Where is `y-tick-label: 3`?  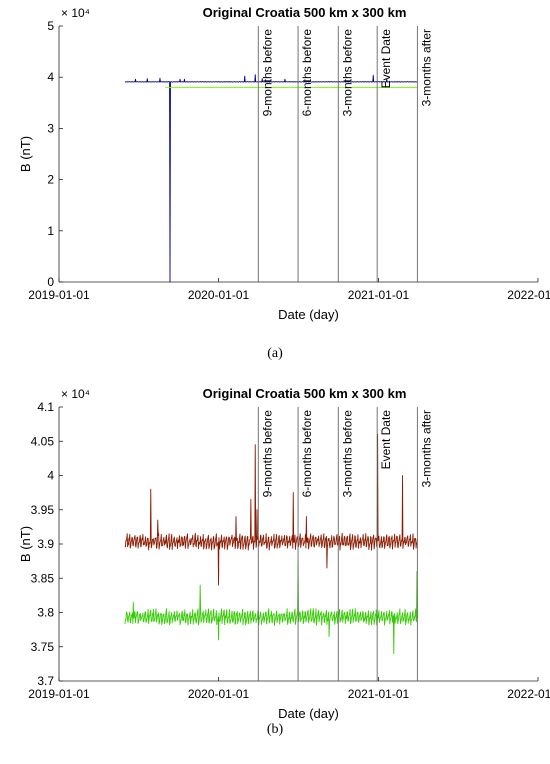
y-tick-label: 3 is located at coordinates (50, 128).